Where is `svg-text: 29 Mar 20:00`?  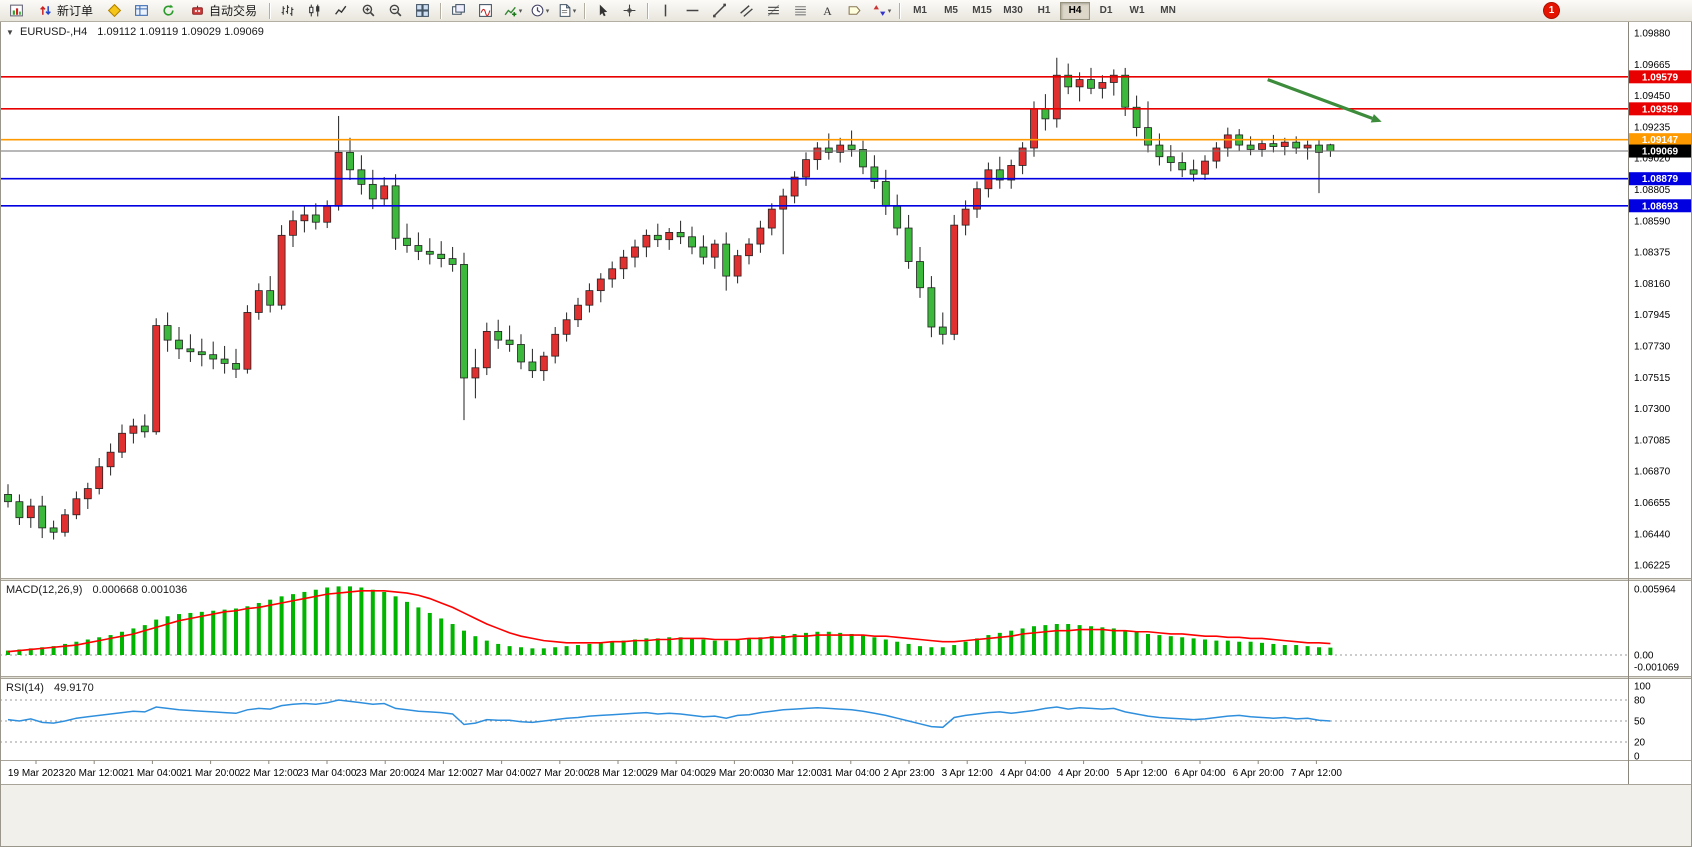
svg-text: 29 Mar 20:00 is located at coordinates (734, 773).